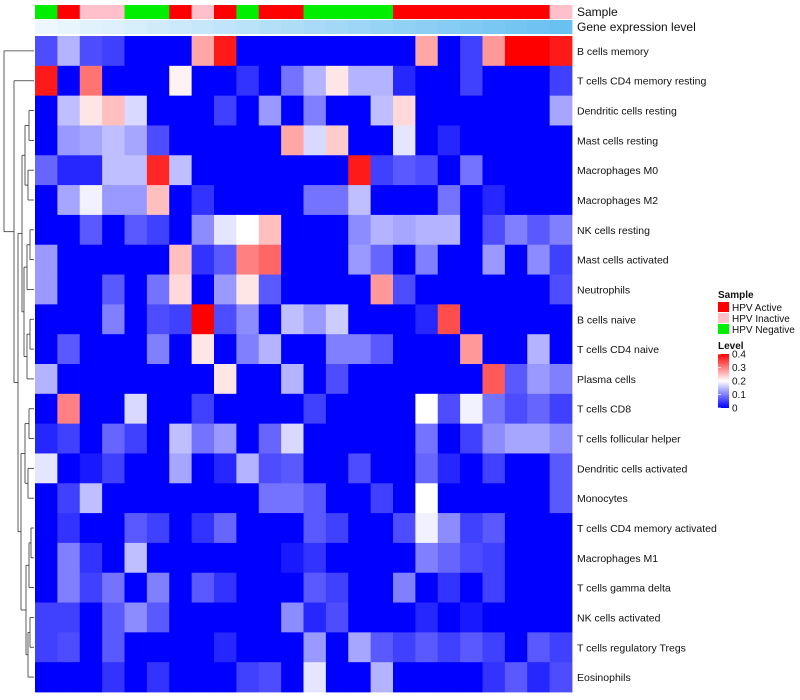 The height and width of the screenshot is (700, 800). What do you see at coordinates (617, 201) in the screenshot?
I see `row-label: Macrophages M2` at bounding box center [617, 201].